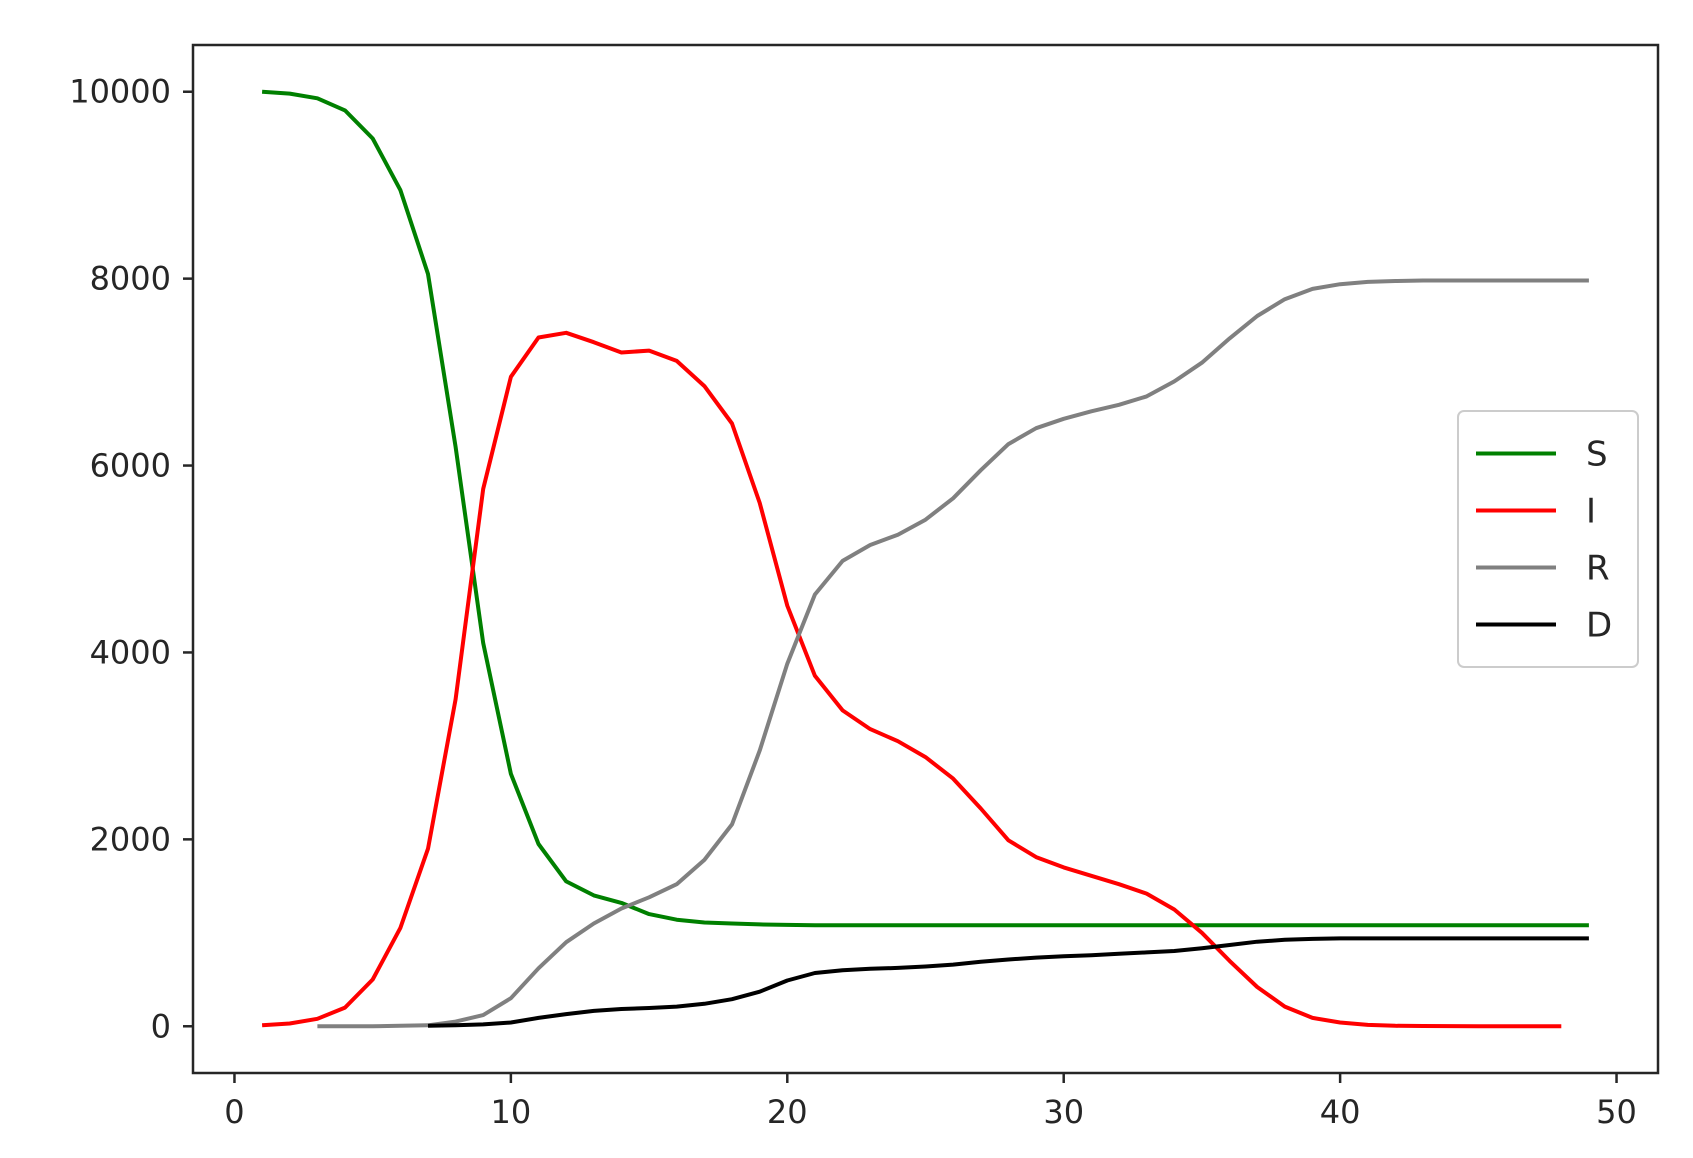 The image size is (1693, 1158). I want to click on legend-label-i: I, so click(1591, 512).